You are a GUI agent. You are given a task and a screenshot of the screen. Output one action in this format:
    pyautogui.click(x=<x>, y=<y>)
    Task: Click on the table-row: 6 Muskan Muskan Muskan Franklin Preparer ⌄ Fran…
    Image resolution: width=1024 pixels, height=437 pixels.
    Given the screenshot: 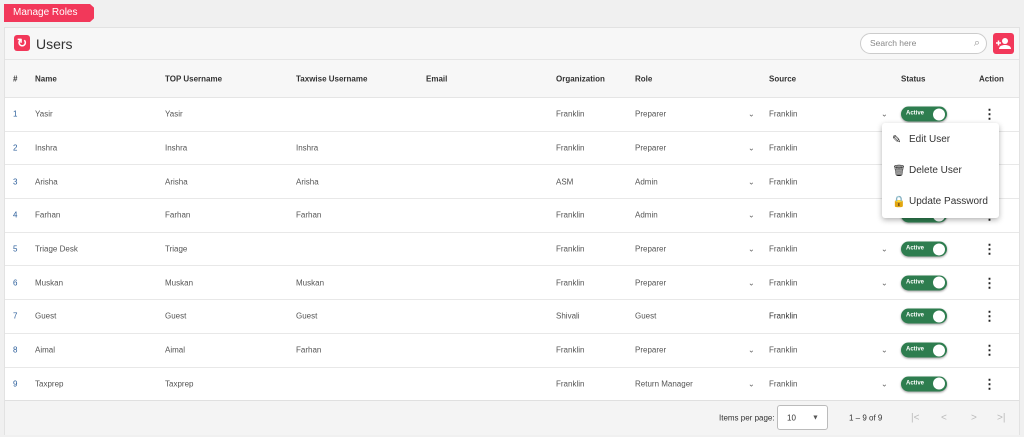 What is the action you would take?
    pyautogui.click(x=512, y=283)
    